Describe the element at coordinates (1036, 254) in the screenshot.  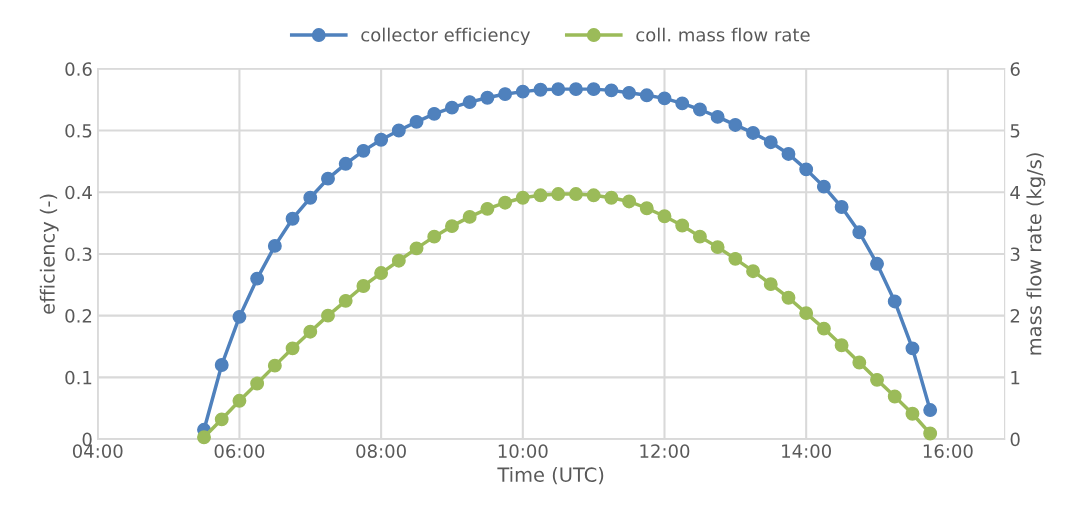
I see `y2-axis-title: mass flow rate (kg/s)` at that location.